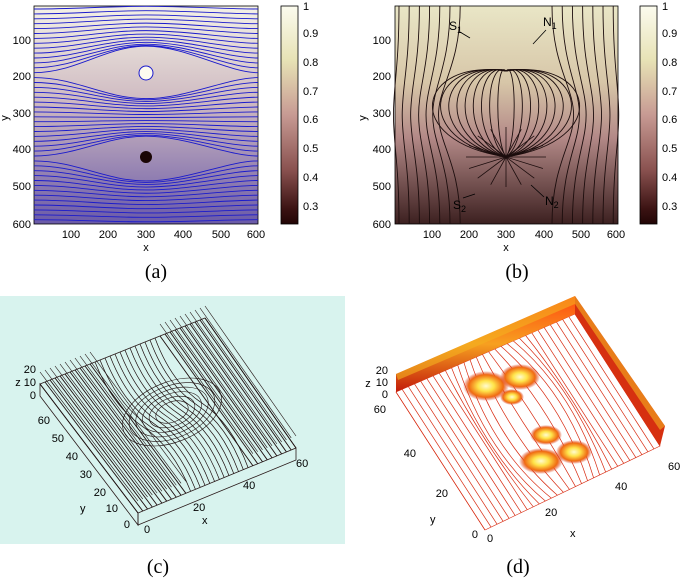 This screenshot has height=586, width=685. Describe the element at coordinates (100, 493) in the screenshot. I see `ytick: 20` at that location.